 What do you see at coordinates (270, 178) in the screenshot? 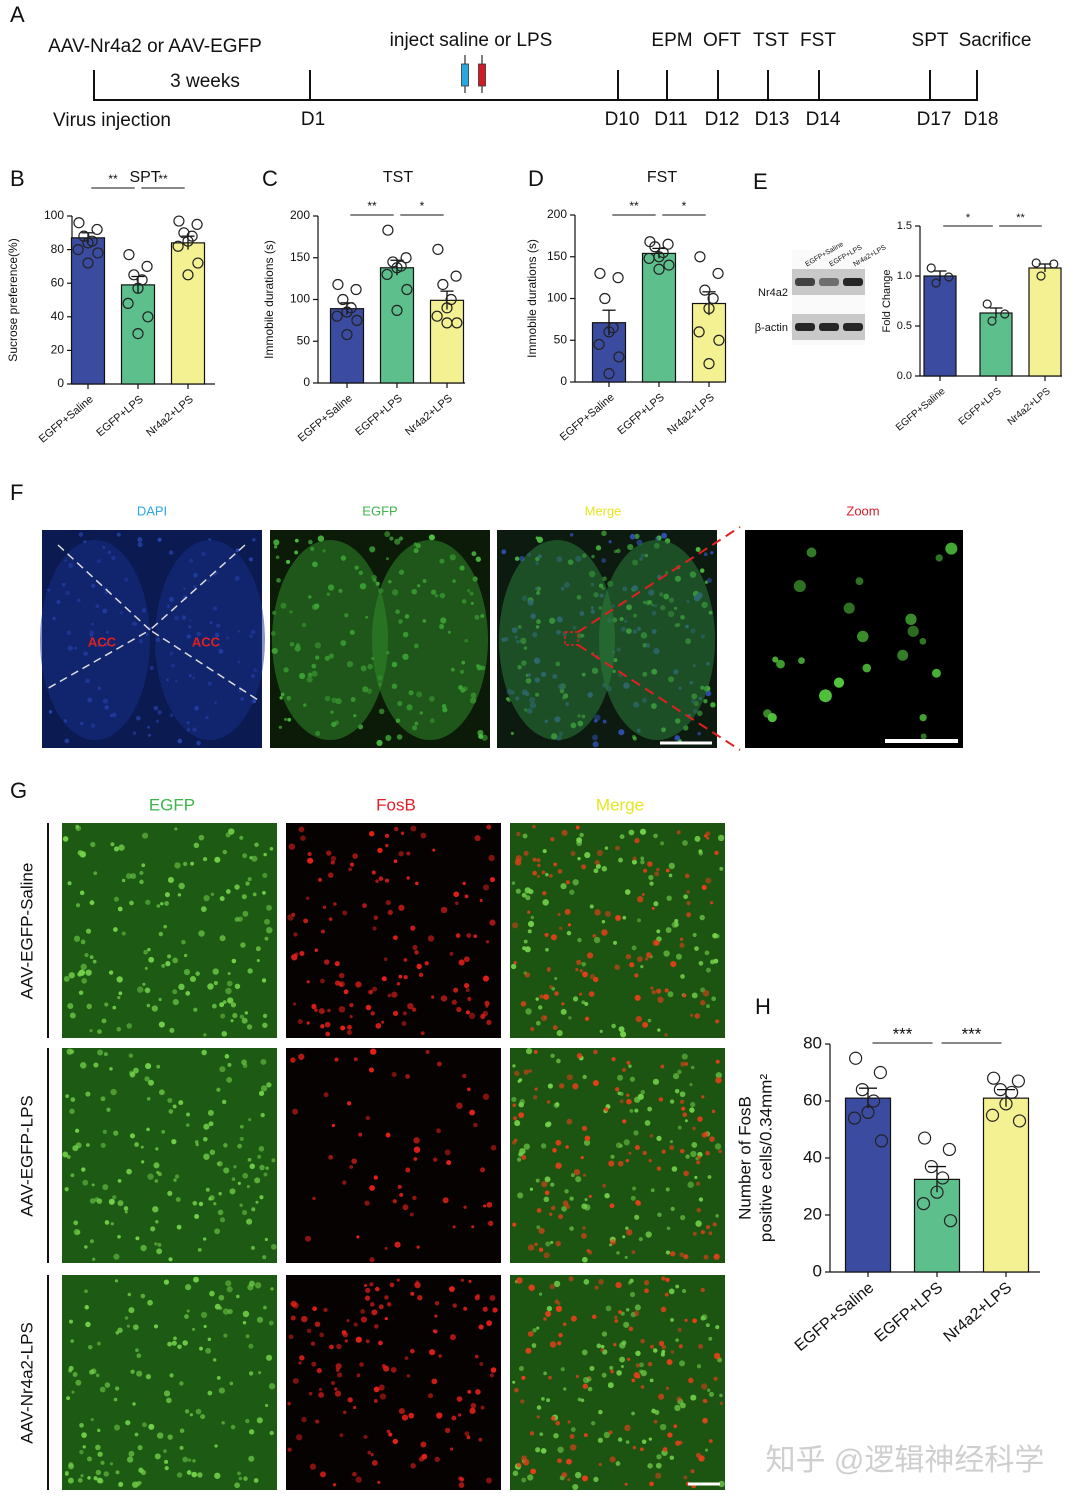
I see `panel-letter: C` at bounding box center [270, 178].